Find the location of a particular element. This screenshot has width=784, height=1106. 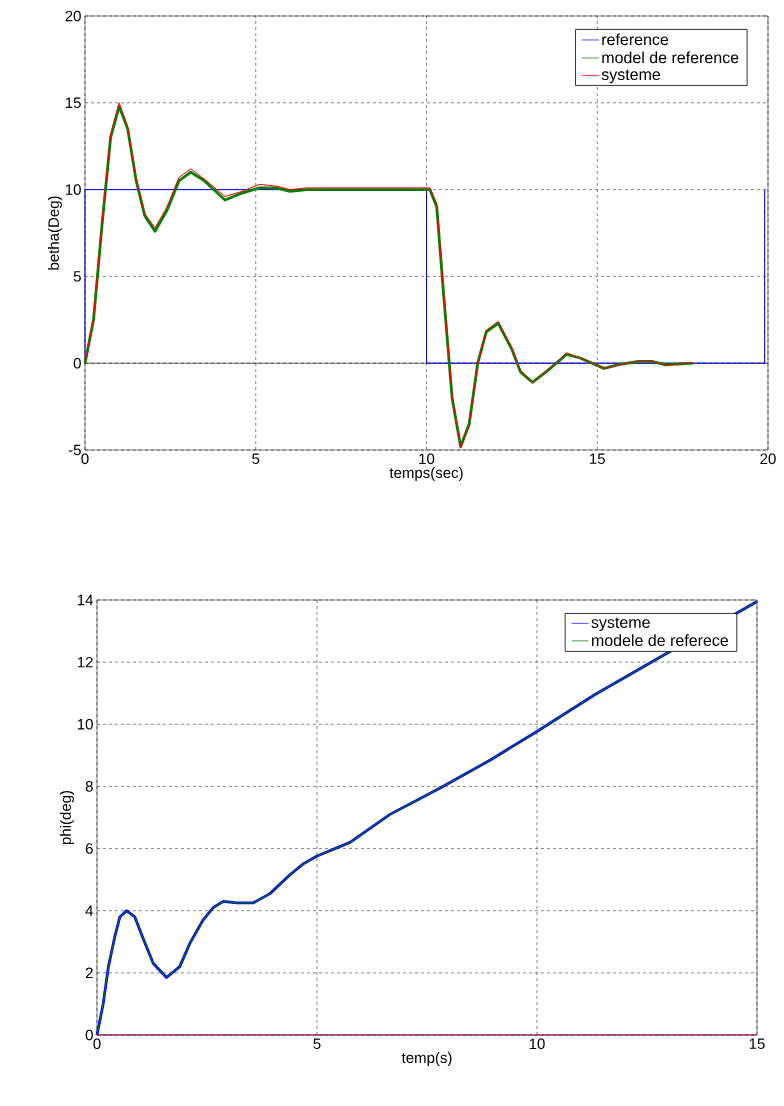

y-tick-label: 15 is located at coordinates (73, 103).